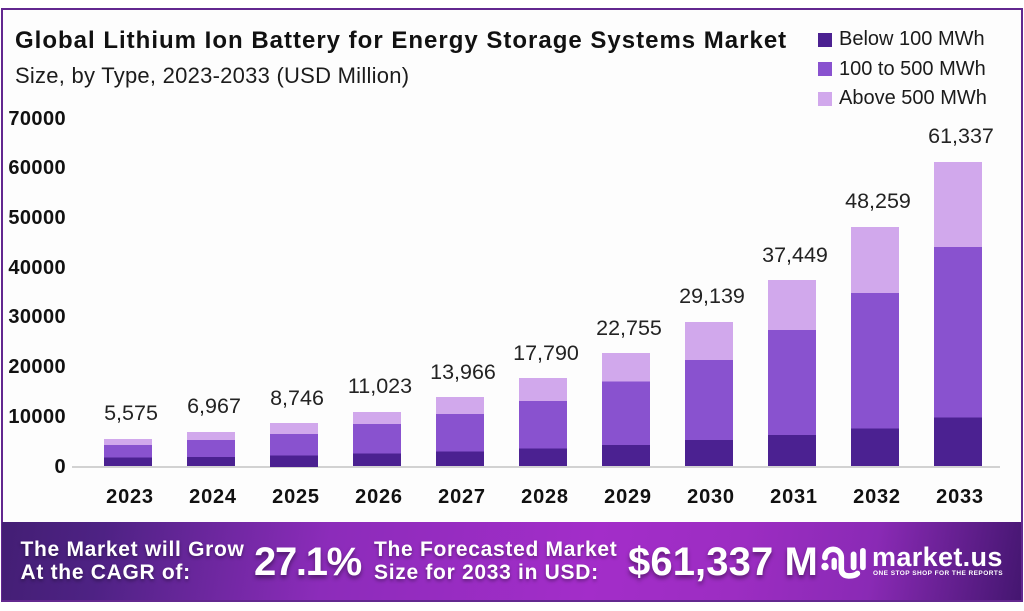 The image size is (1024, 611). What do you see at coordinates (938, 573) in the screenshot?
I see `svg-text: ONE STOP SHOP FOR THE REPORTS` at bounding box center [938, 573].